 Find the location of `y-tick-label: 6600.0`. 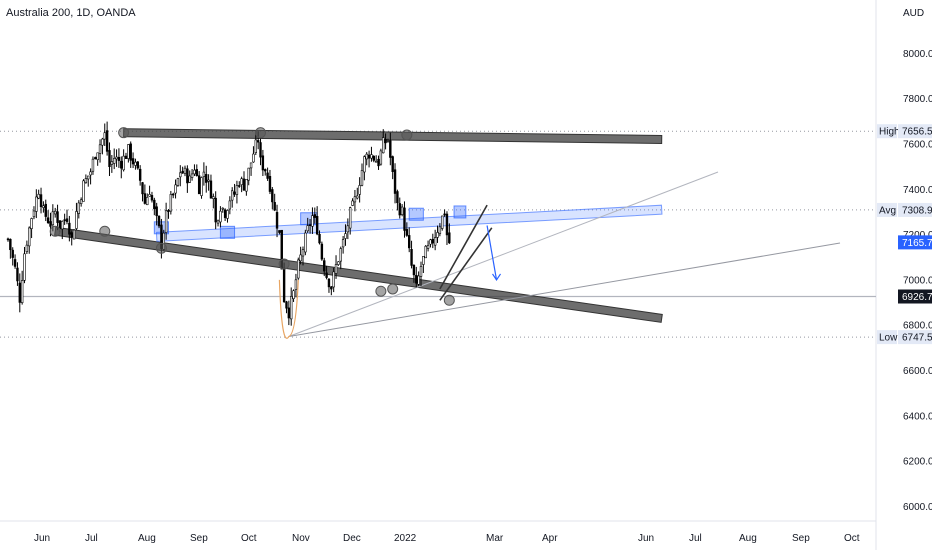

y-tick-label: 6600.0 is located at coordinates (917, 371).